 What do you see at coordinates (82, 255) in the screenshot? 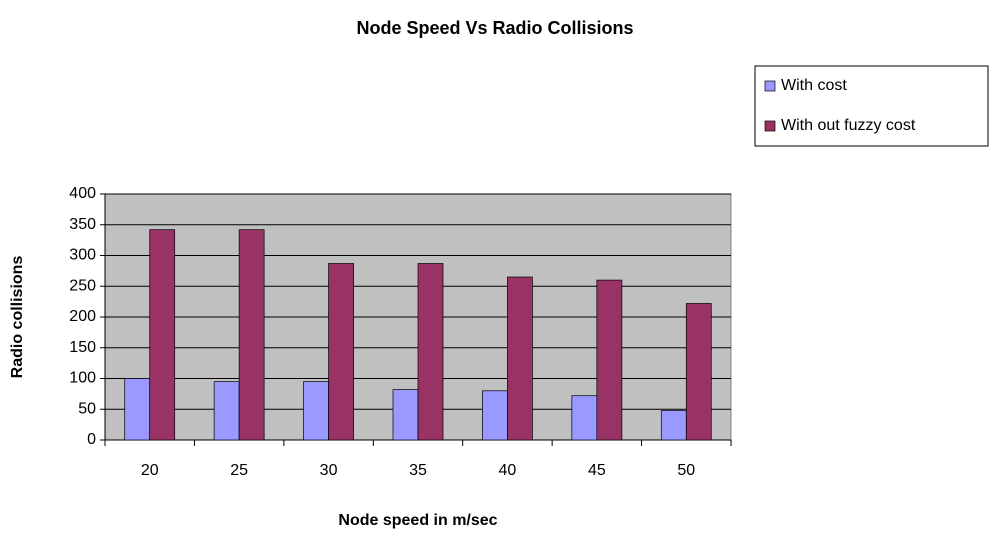
I see `y-tick-label: 300` at bounding box center [82, 255].